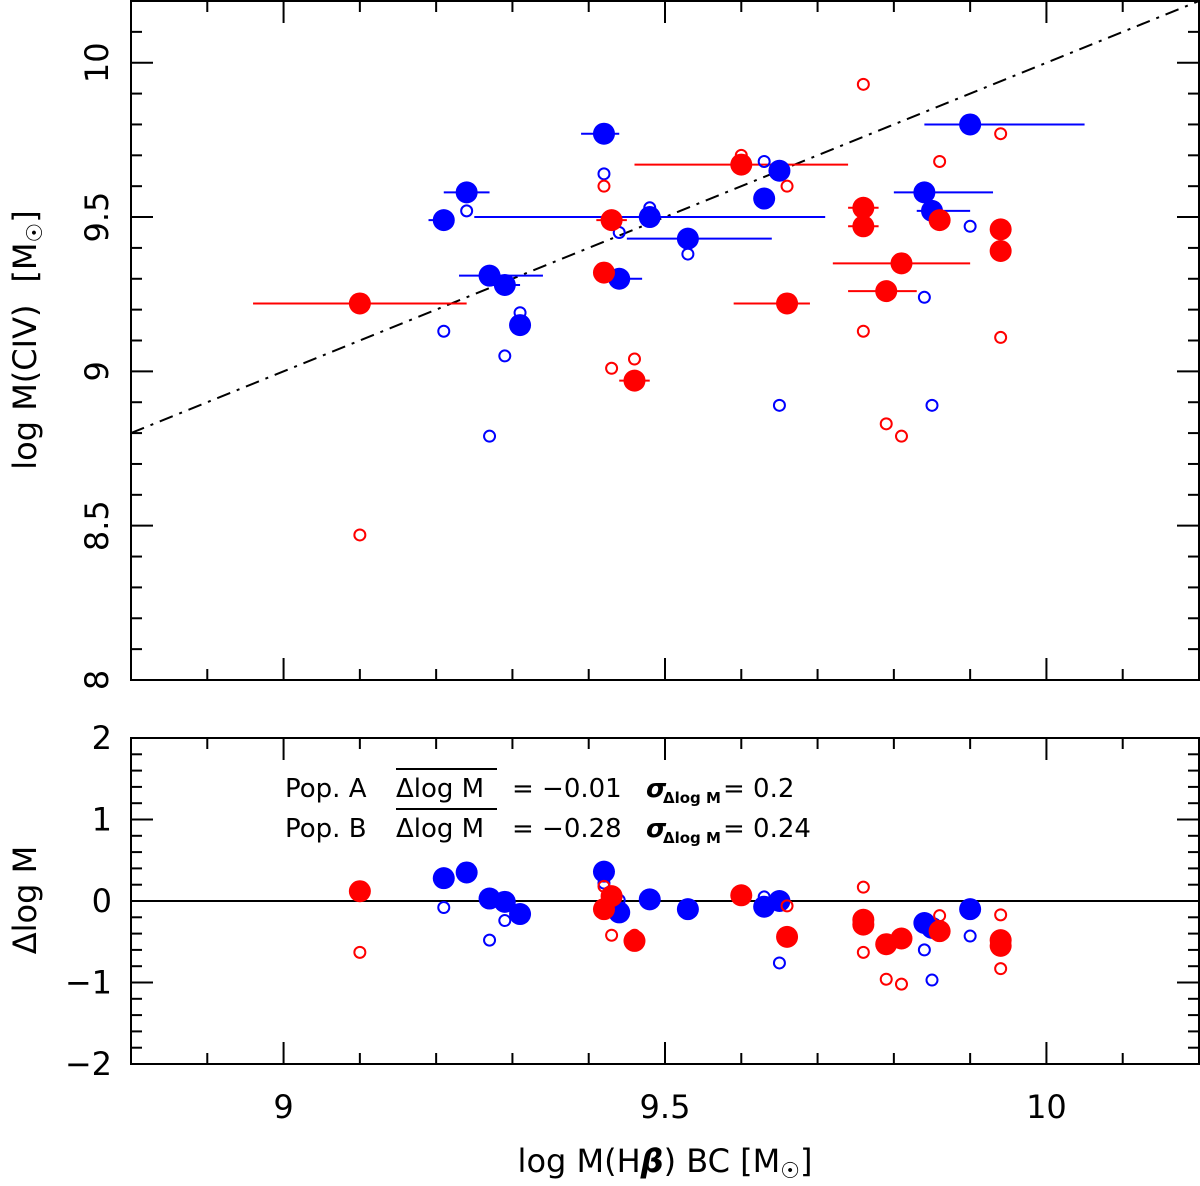 This screenshot has width=1200, height=1186. I want to click on y-tick-label: 8.5, so click(97, 525).